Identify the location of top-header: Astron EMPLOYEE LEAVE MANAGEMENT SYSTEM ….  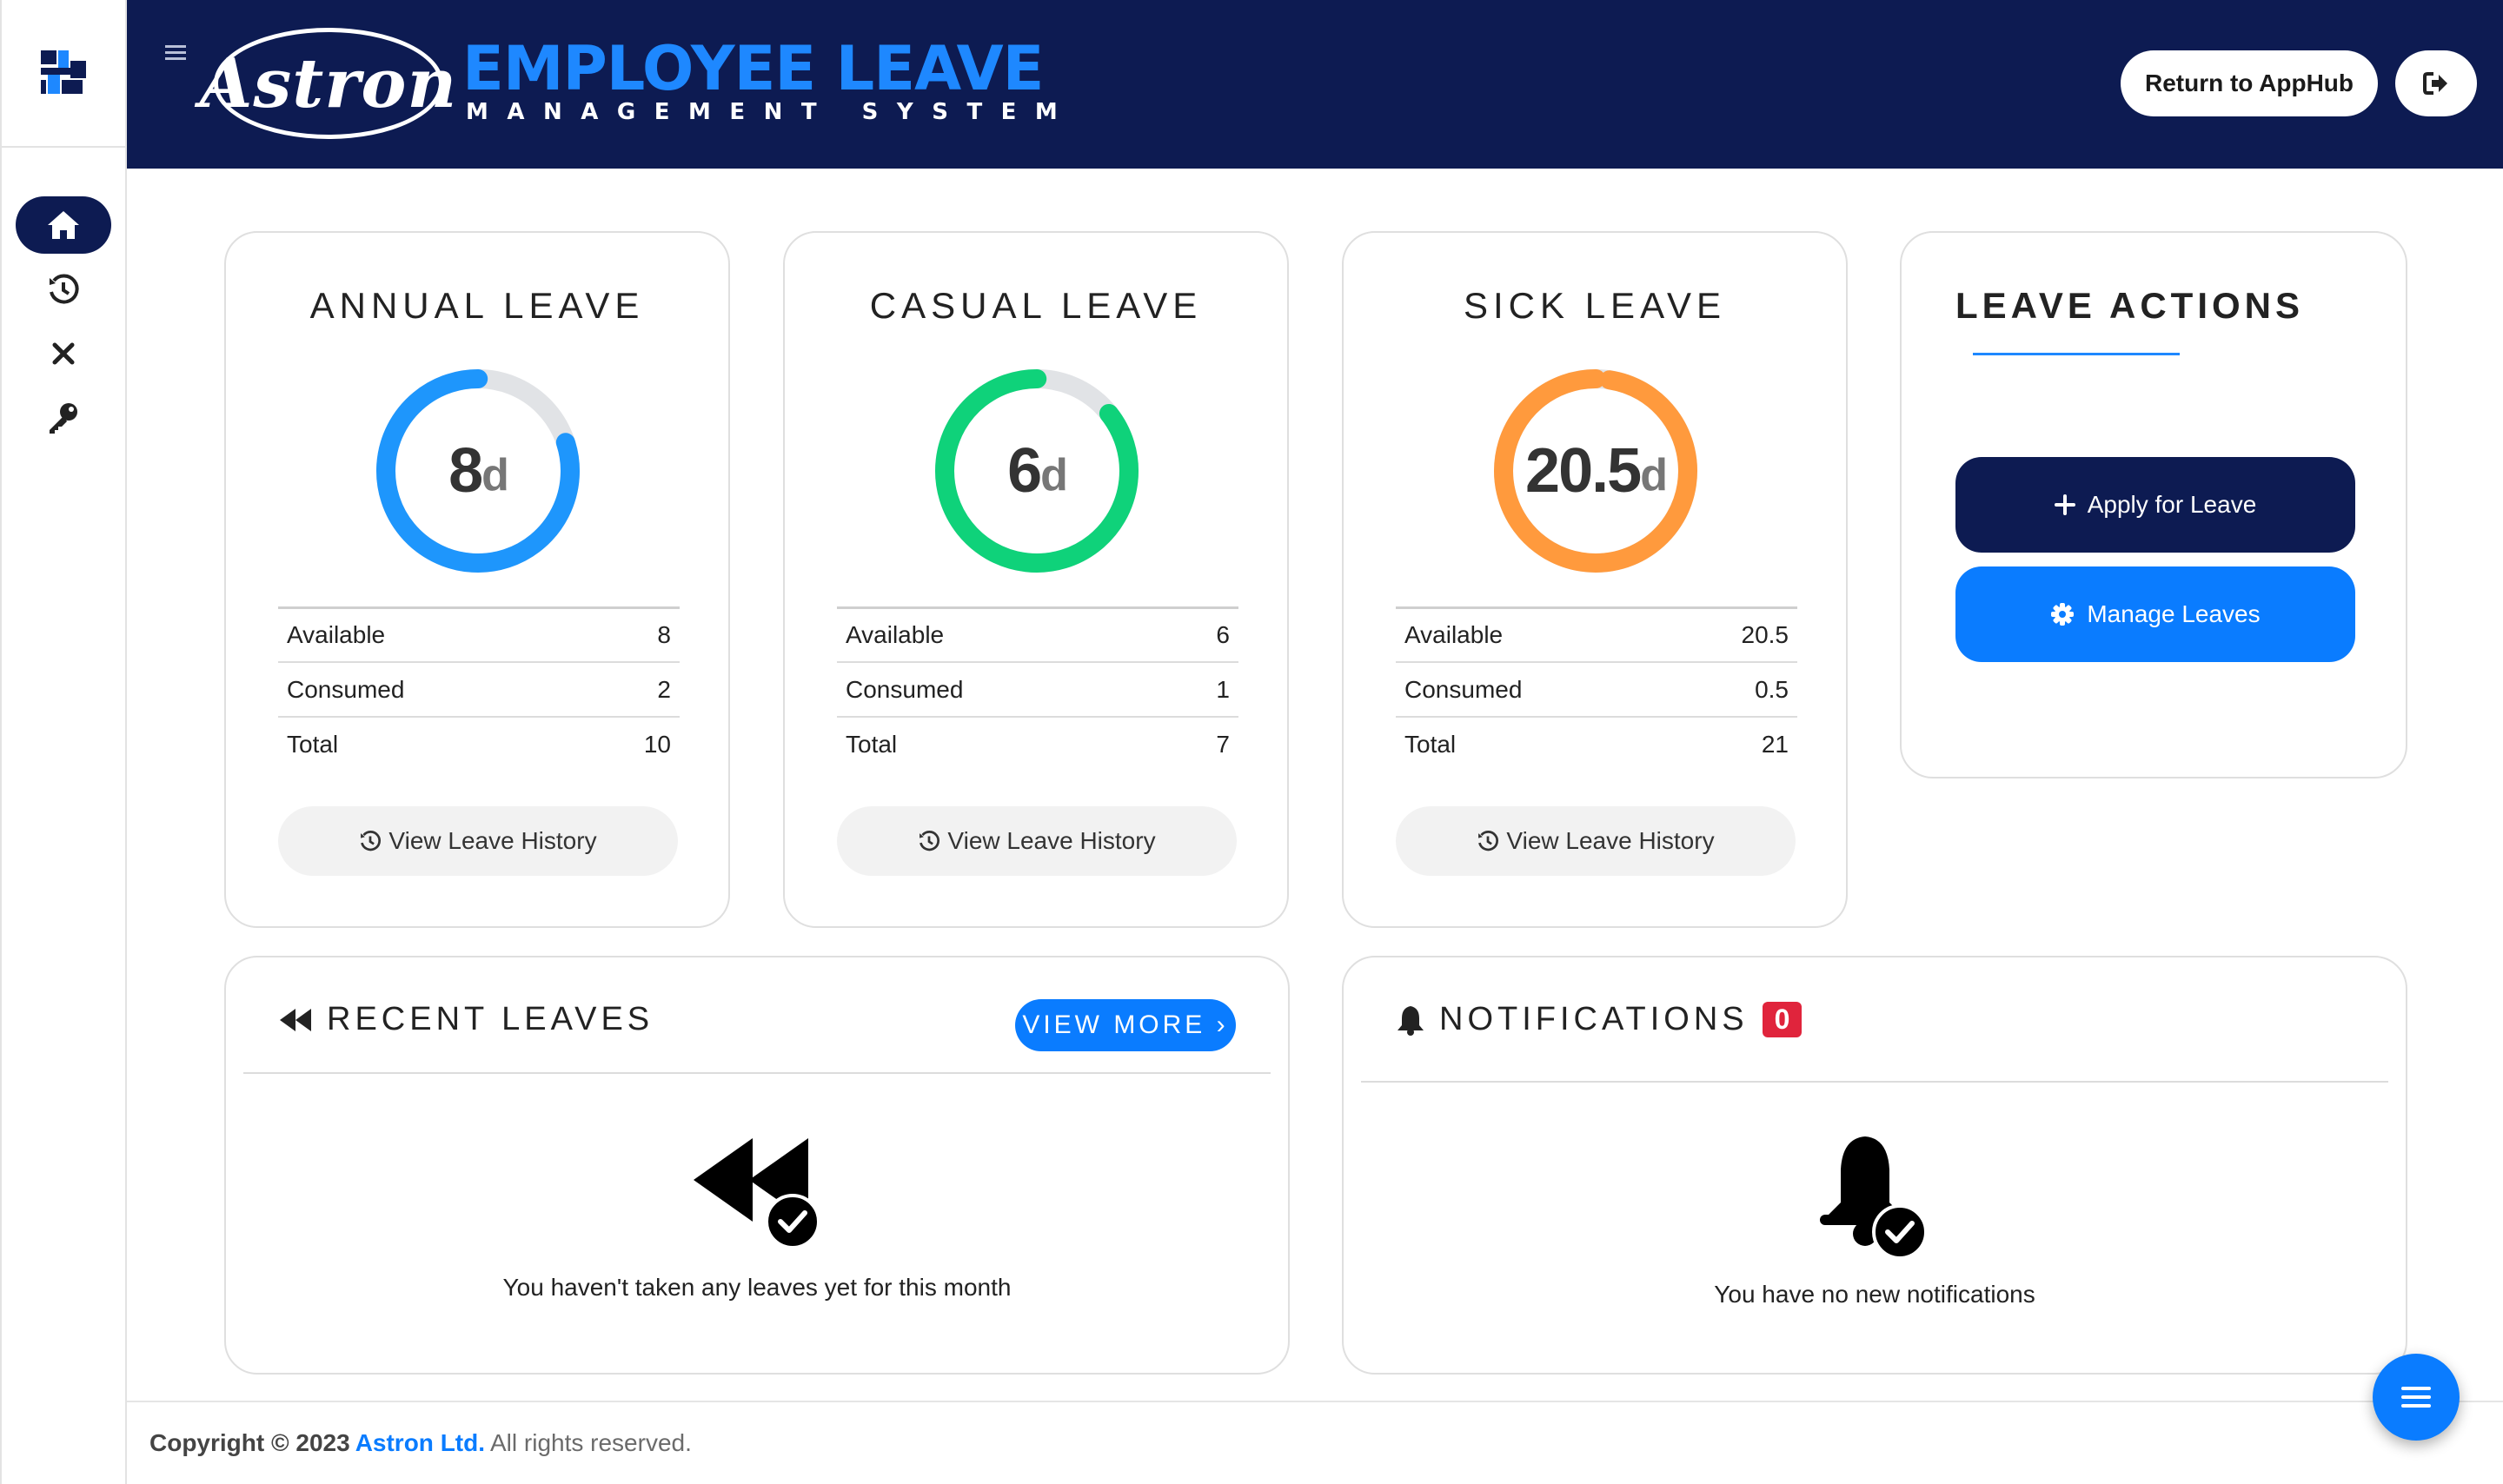
(1315, 84).